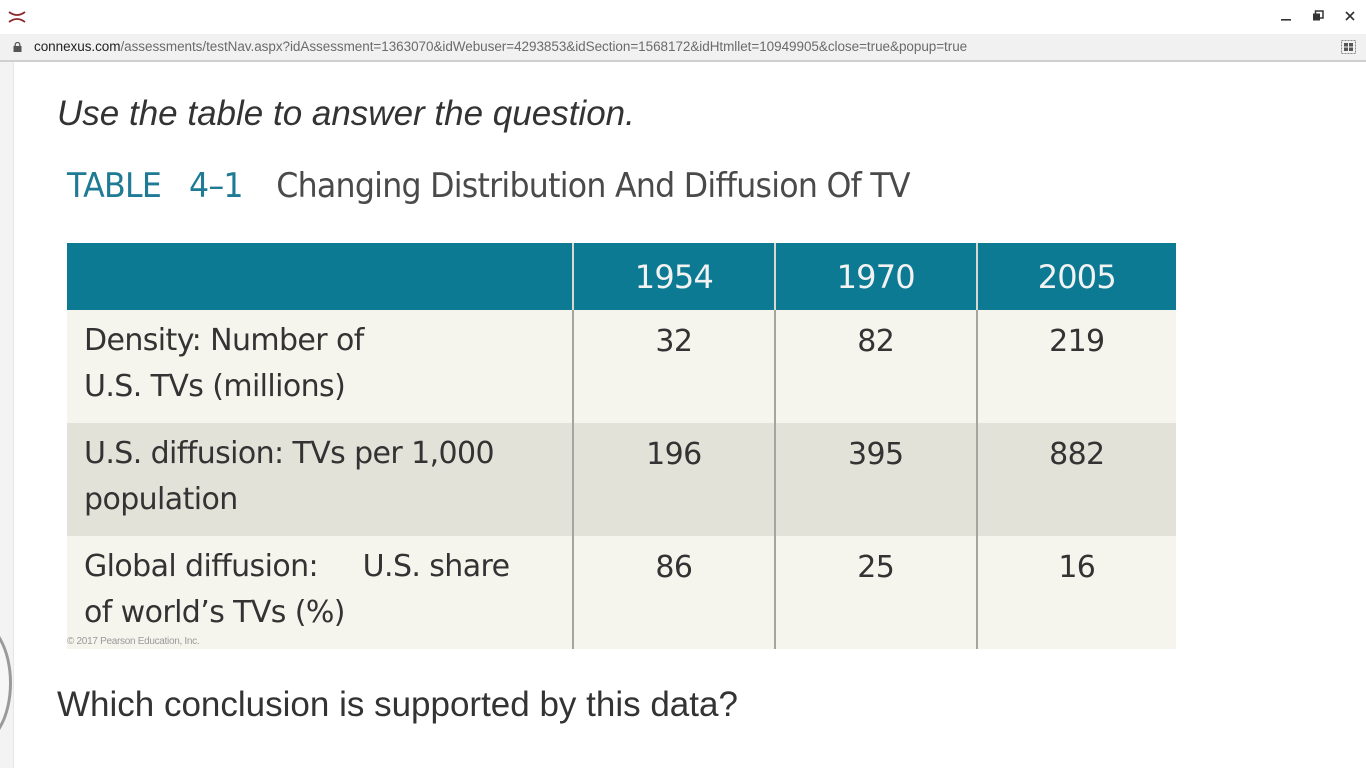 The image size is (1366, 768). What do you see at coordinates (320, 366) in the screenshot?
I see `row-label: Density: Number of U.S. TVs (millions)` at bounding box center [320, 366].